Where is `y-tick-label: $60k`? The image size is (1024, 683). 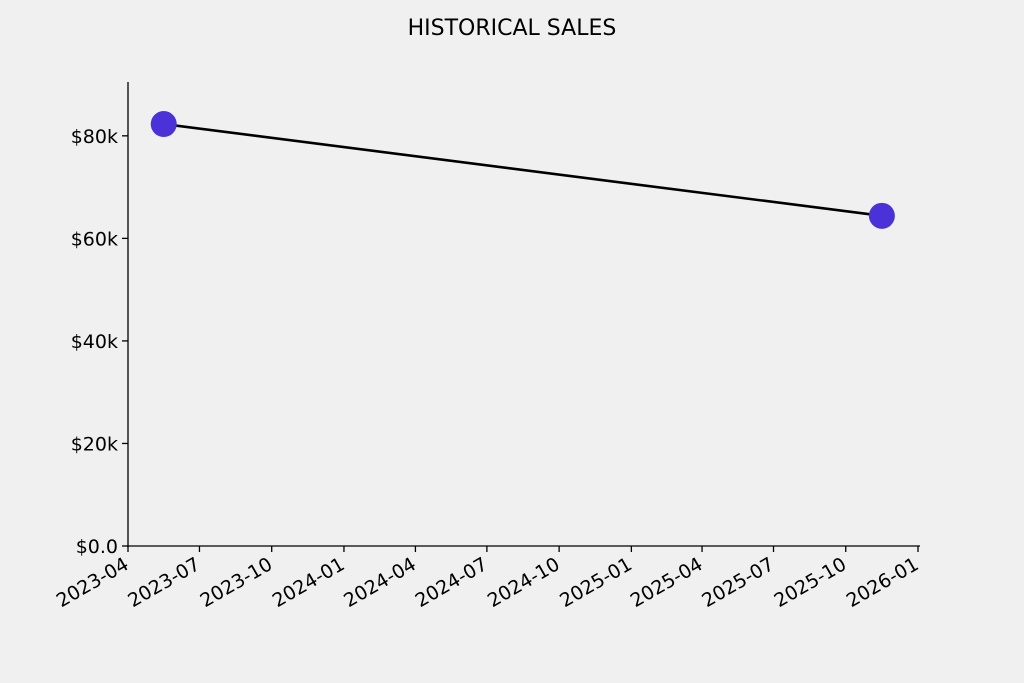 y-tick-label: $60k is located at coordinates (94, 239).